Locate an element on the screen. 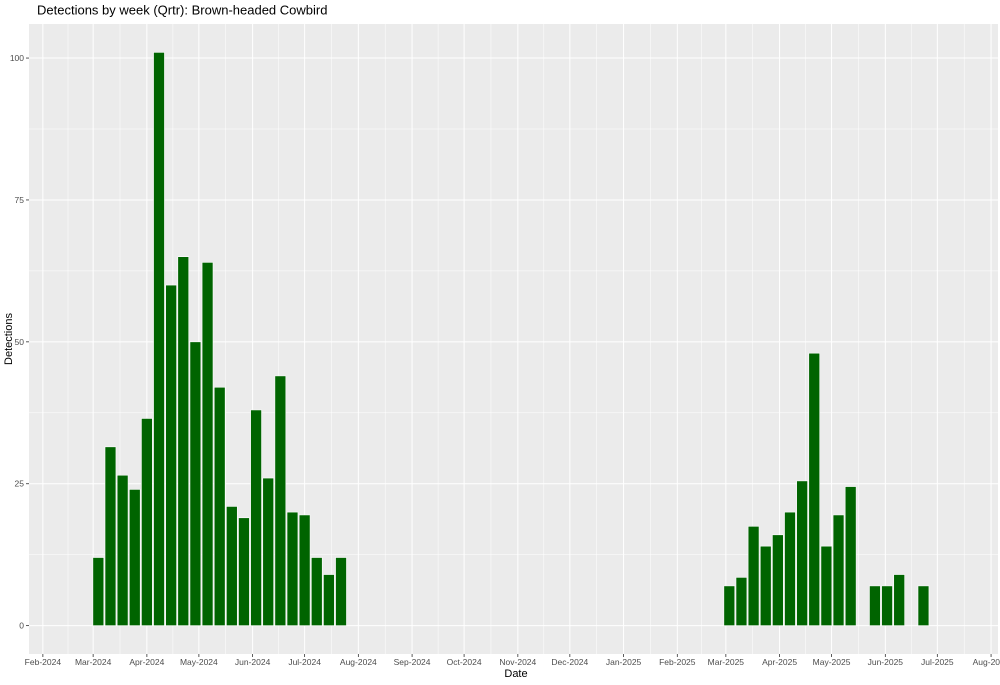 The image size is (1000, 685). y-tick-label: 50 is located at coordinates (20, 342).